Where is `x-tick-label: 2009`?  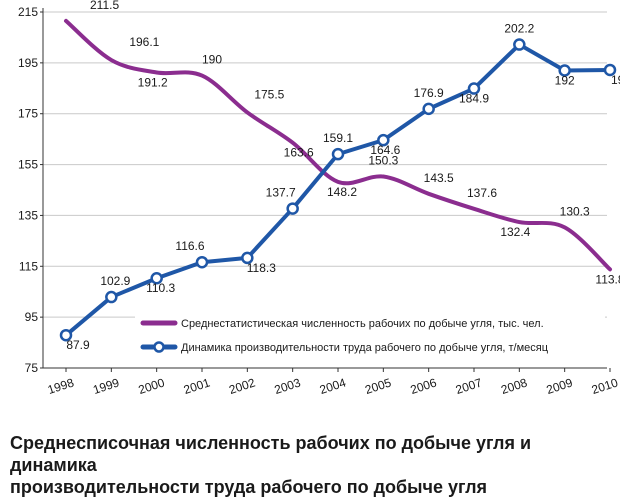
x-tick-label: 2009 is located at coordinates (560, 386).